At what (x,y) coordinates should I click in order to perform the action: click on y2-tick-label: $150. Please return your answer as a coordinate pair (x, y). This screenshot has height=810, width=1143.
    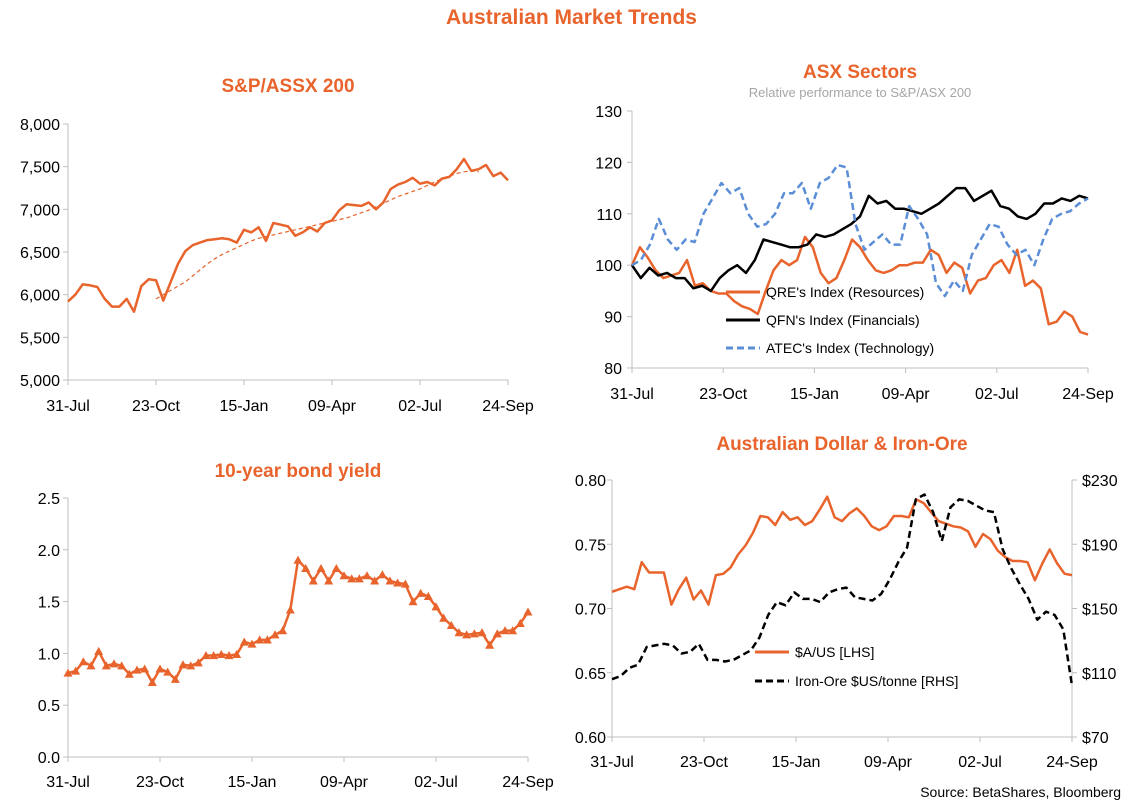
    Looking at the image, I should click on (1100, 610).